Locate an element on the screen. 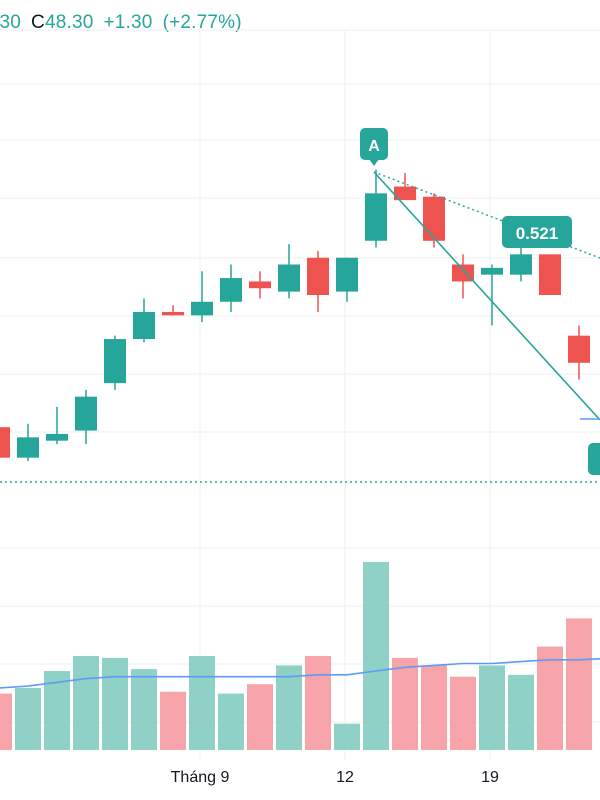 The width and height of the screenshot is (600, 800). change-percent: (+2.77%) is located at coordinates (202, 22).